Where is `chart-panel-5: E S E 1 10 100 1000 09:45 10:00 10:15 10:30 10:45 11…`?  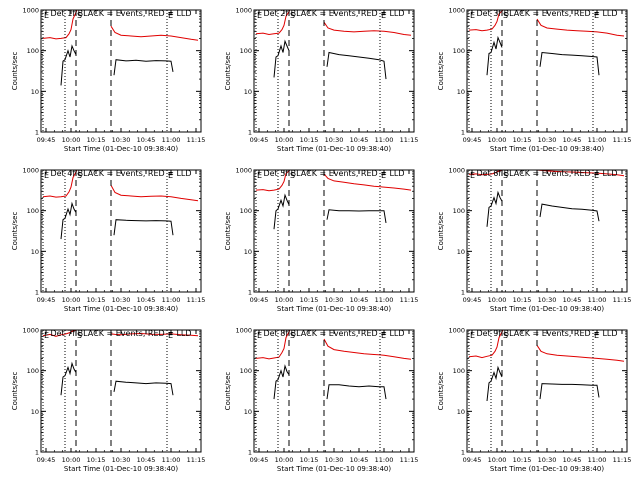 chart-panel-5: E S E 1 10 100 1000 09:45 10:00 10:15 10:30 10:45 11… is located at coordinates (321, 240).